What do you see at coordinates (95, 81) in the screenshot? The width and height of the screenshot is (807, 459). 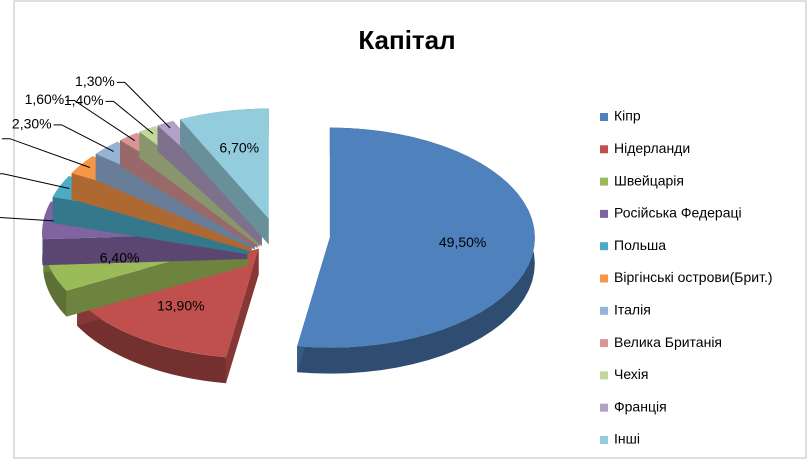 I see `data-label: 1,30%` at bounding box center [95, 81].